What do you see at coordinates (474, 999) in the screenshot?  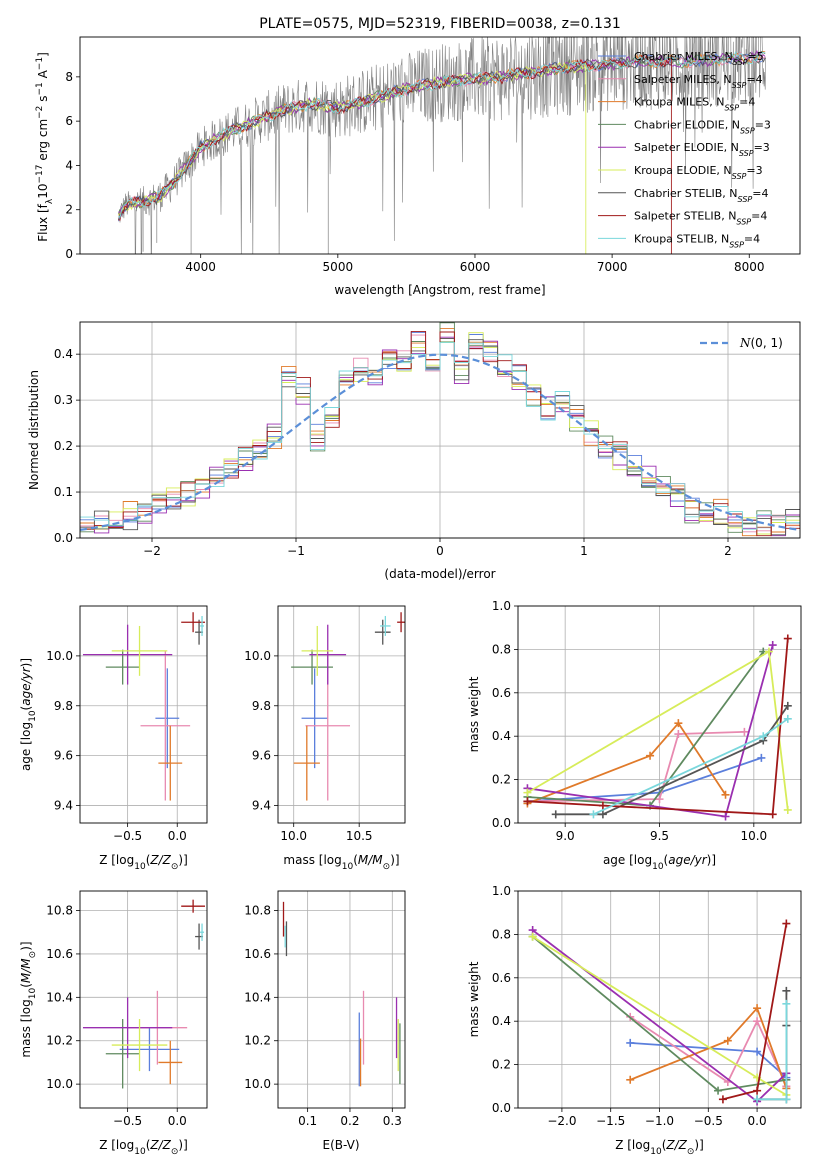 I see `y-axis-label: mass weight` at bounding box center [474, 999].